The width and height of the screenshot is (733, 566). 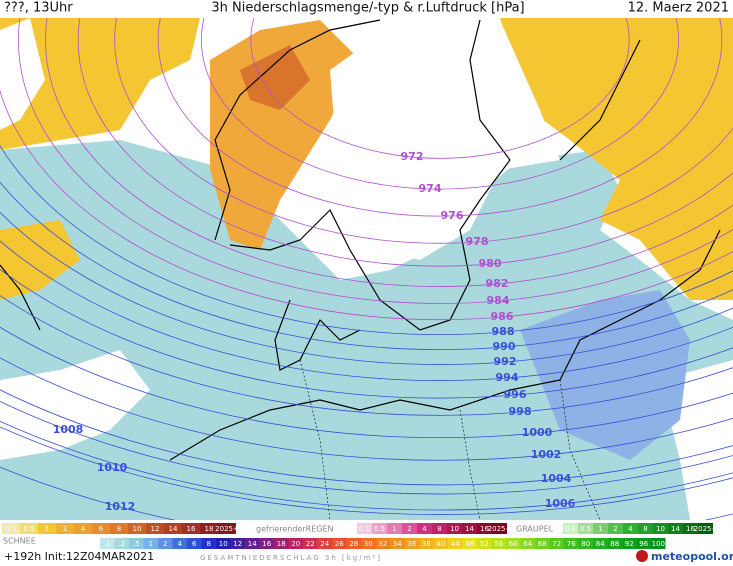 What do you see at coordinates (295, 529) in the screenshot?
I see `freezing-rain-label: gefrierenderREGEN` at bounding box center [295, 529].